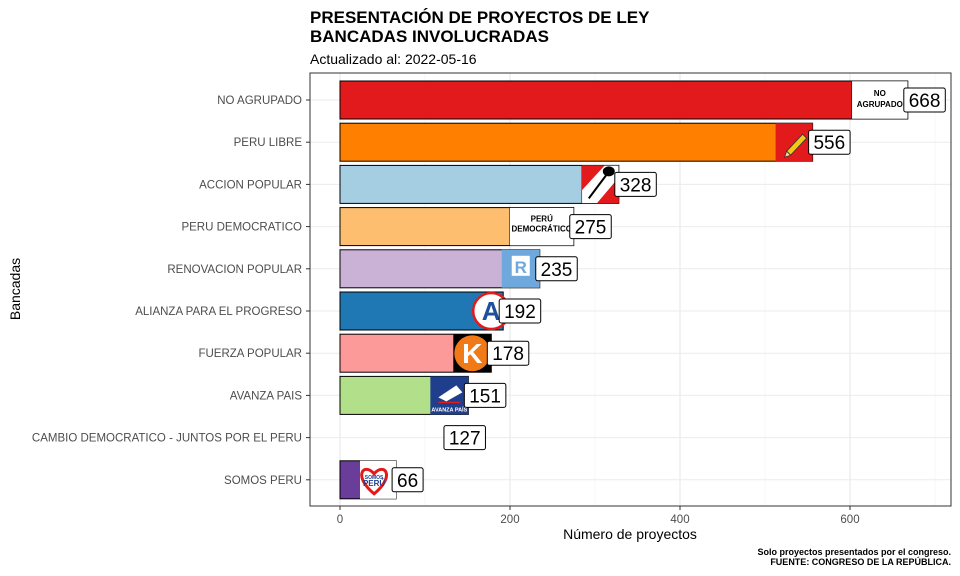 This screenshot has height=576, width=960. What do you see at coordinates (393, 59) in the screenshot?
I see `chart-subtitle: Actualizado al: 2022-05-16` at bounding box center [393, 59].